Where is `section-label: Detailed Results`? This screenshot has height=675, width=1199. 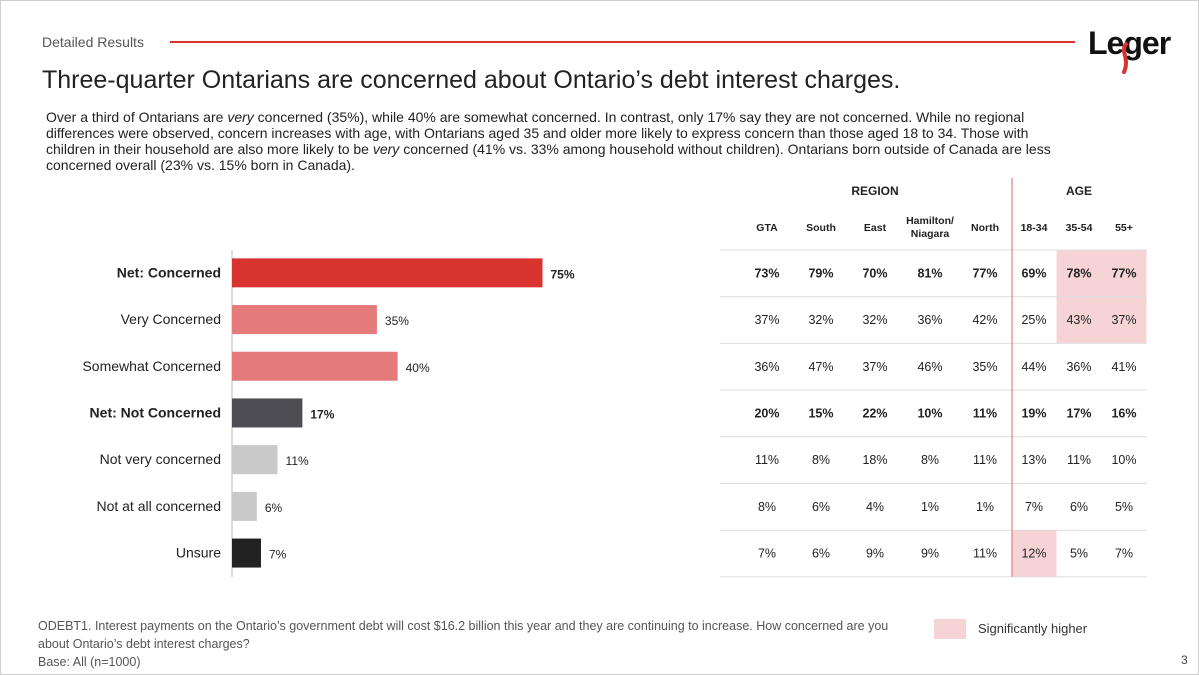 section-label: Detailed Results is located at coordinates (93, 42).